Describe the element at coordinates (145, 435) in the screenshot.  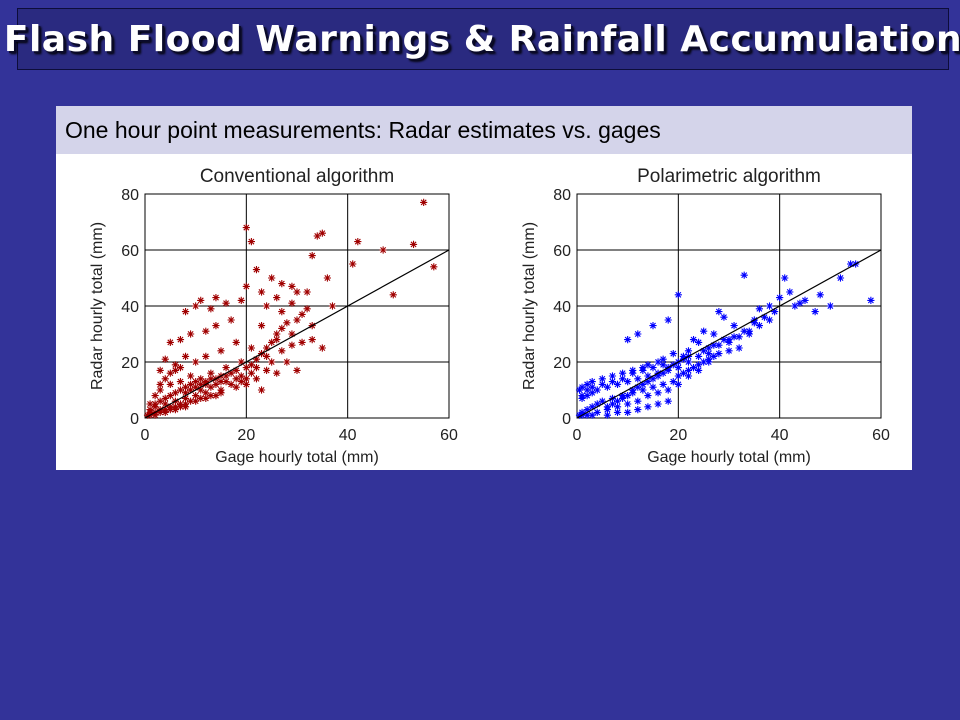
I see `conventional-x-tick-label: 0` at that location.